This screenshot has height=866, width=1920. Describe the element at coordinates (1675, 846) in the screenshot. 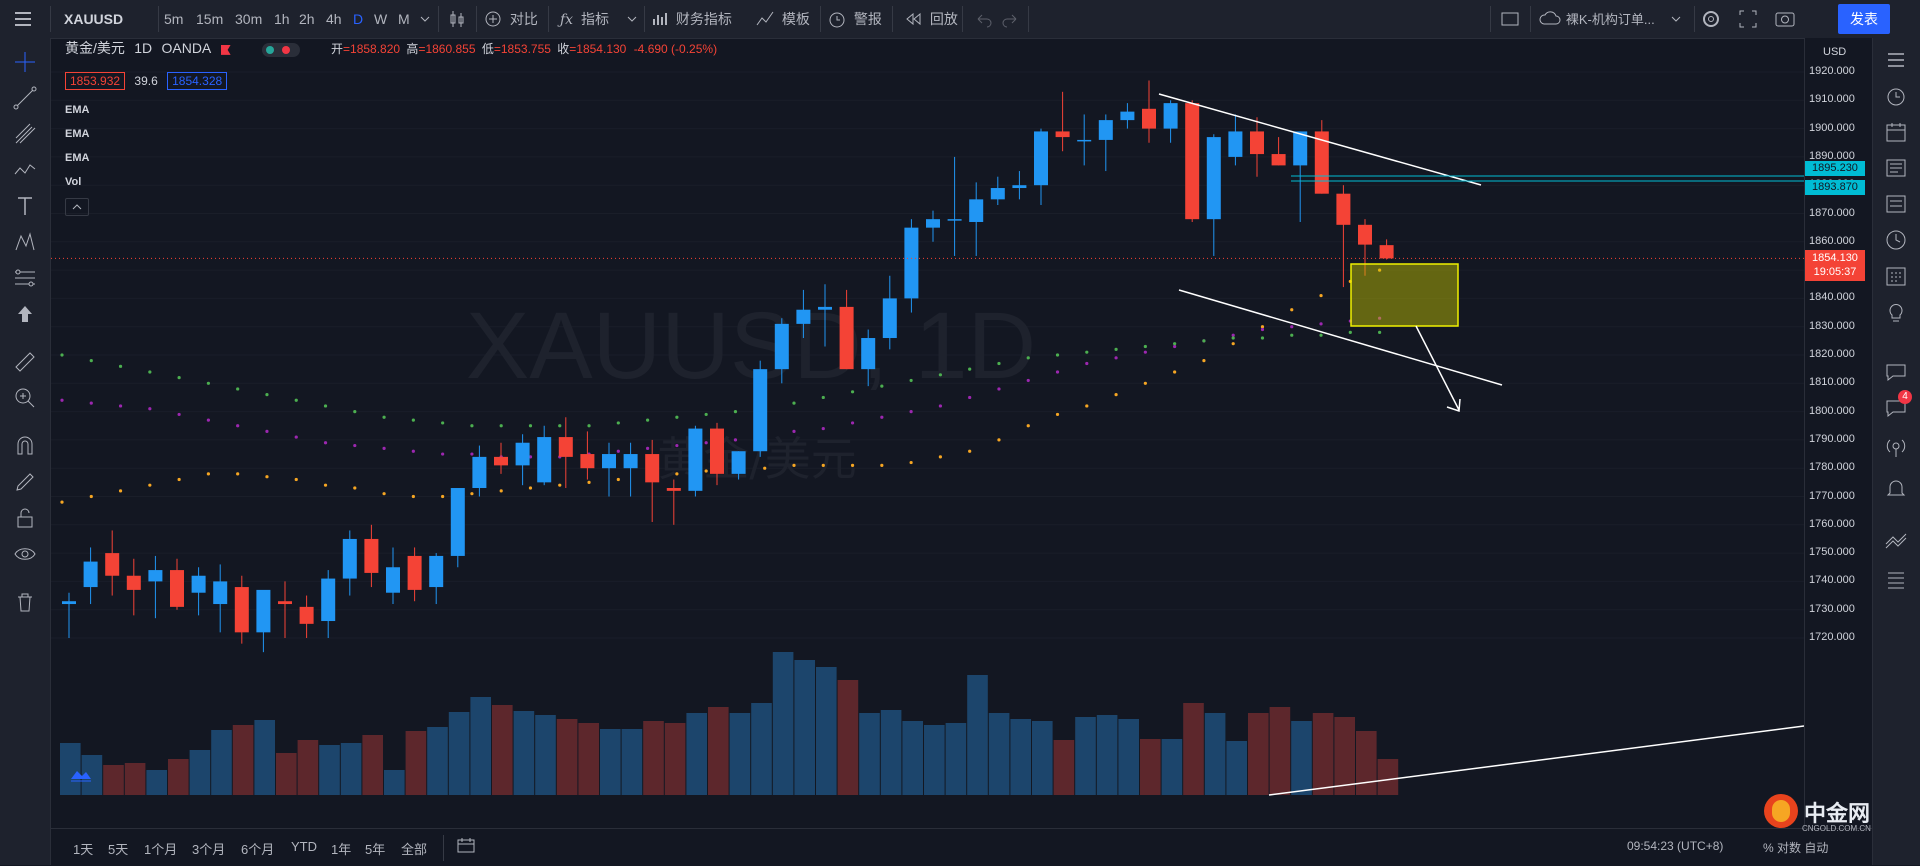

I see `clock: 09:54:23 (UTC+8)` at that location.